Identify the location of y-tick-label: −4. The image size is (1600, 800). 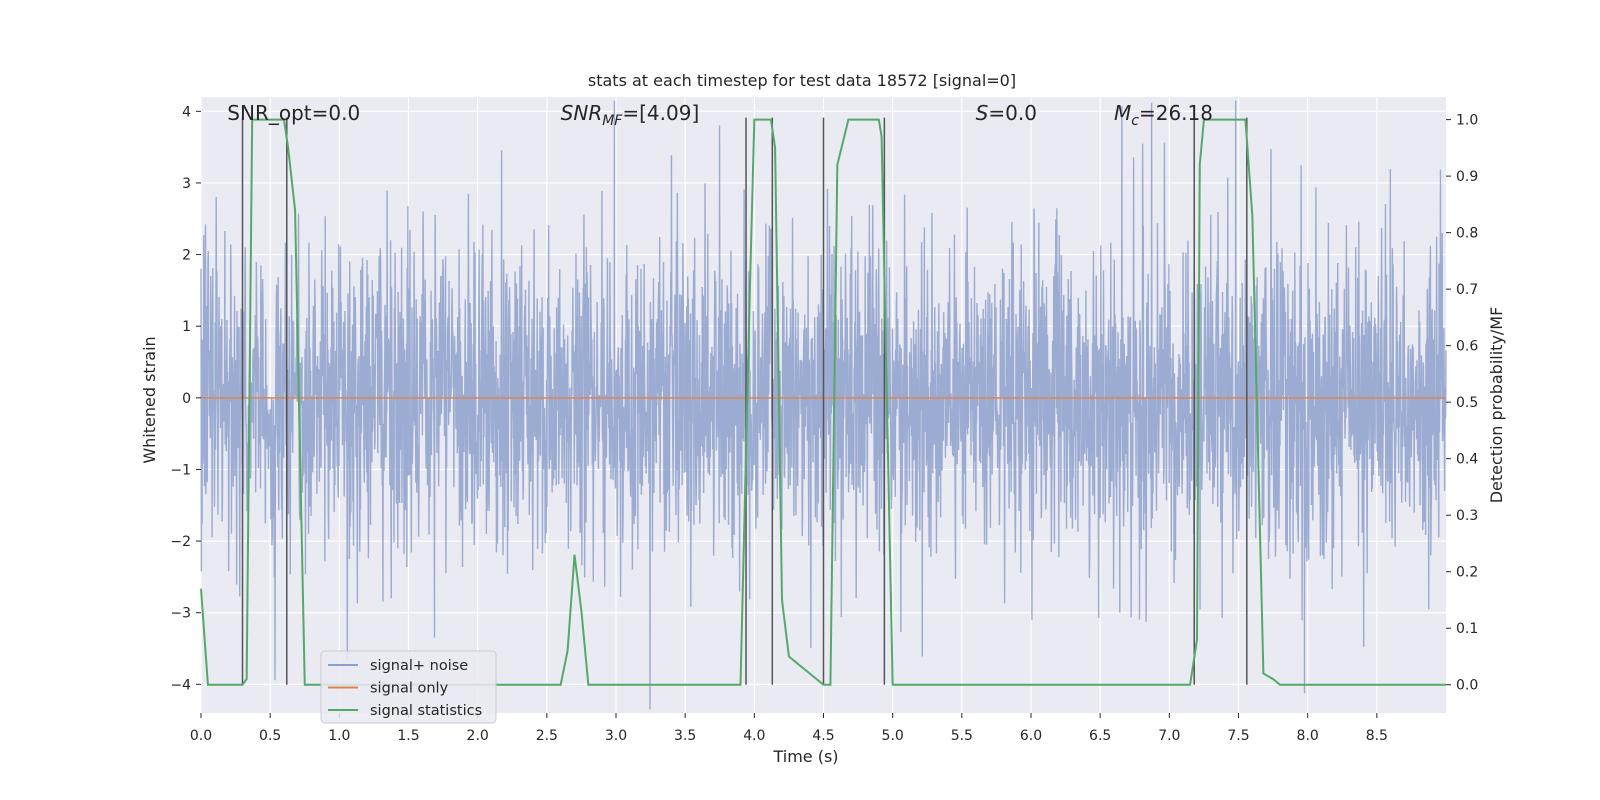
(180, 685).